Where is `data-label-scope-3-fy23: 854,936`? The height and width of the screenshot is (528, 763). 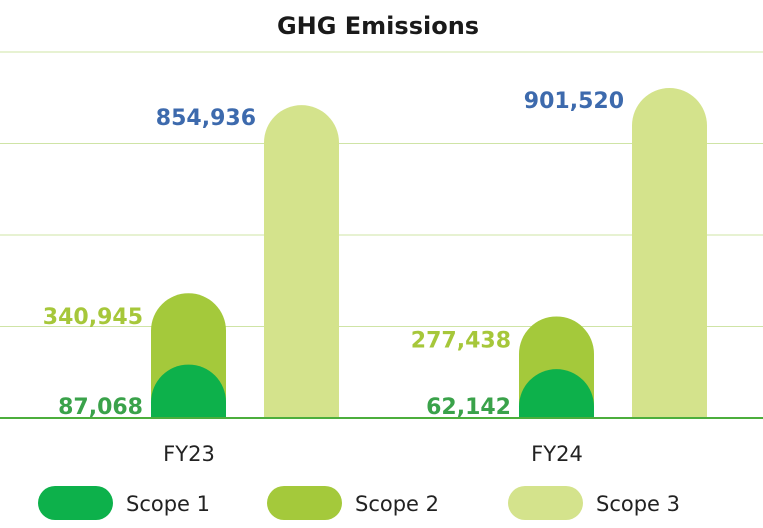 data-label-scope-3-fy23: 854,936 is located at coordinates (206, 118).